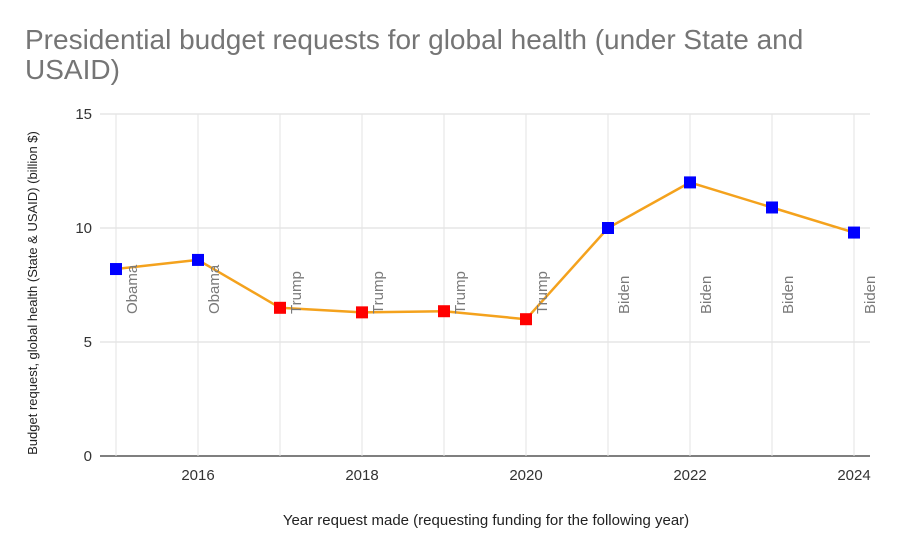 The image size is (897, 553). I want to click on x-tick-labels: 2016 2018 2020 2022 2024, so click(525, 475).